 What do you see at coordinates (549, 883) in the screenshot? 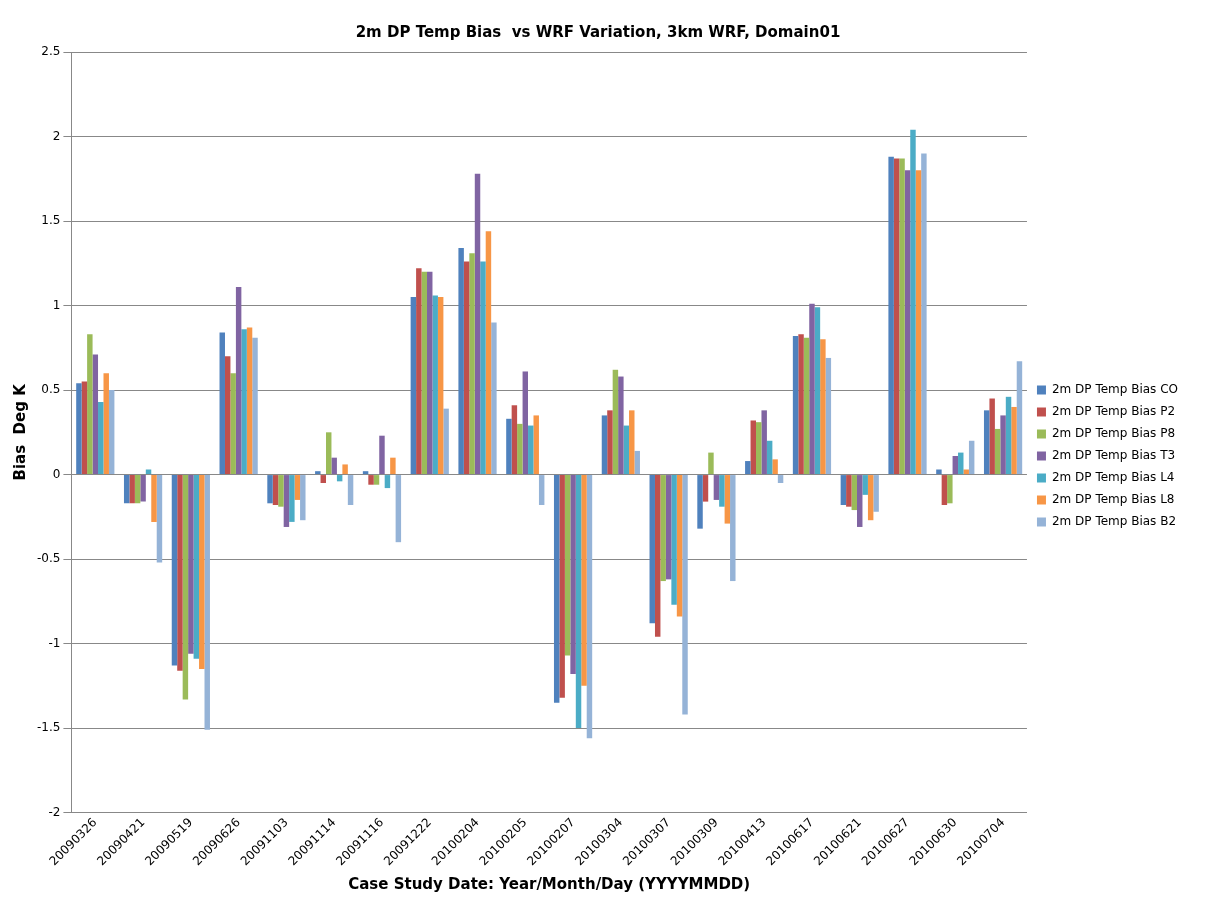
I see `x-axis-title: Case Study Date: Year/Month/Day (YYYYMMDD)` at bounding box center [549, 883].